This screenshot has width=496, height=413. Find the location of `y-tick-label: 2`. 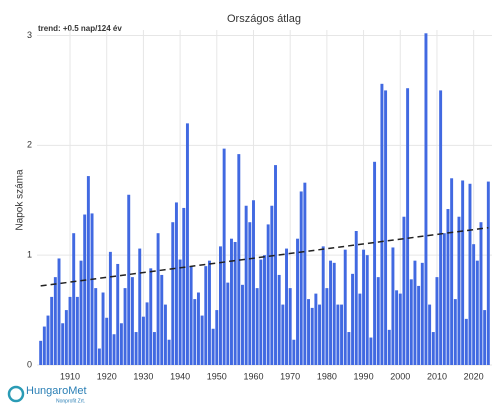

y-tick-label: 2 is located at coordinates (29, 145).